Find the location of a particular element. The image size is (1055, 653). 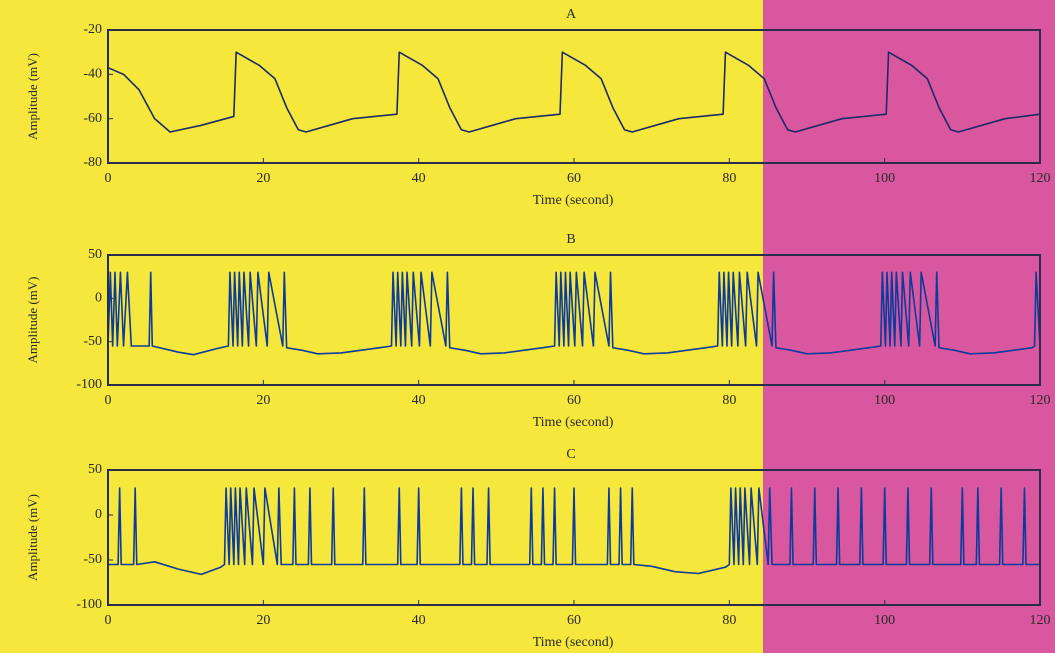

chart-title: B is located at coordinates (570, 239).